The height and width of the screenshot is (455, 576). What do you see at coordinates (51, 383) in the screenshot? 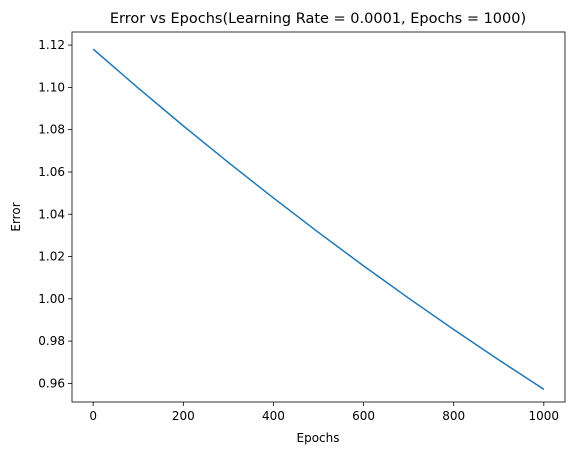
I see `y-tick-label: 0.96` at bounding box center [51, 383].